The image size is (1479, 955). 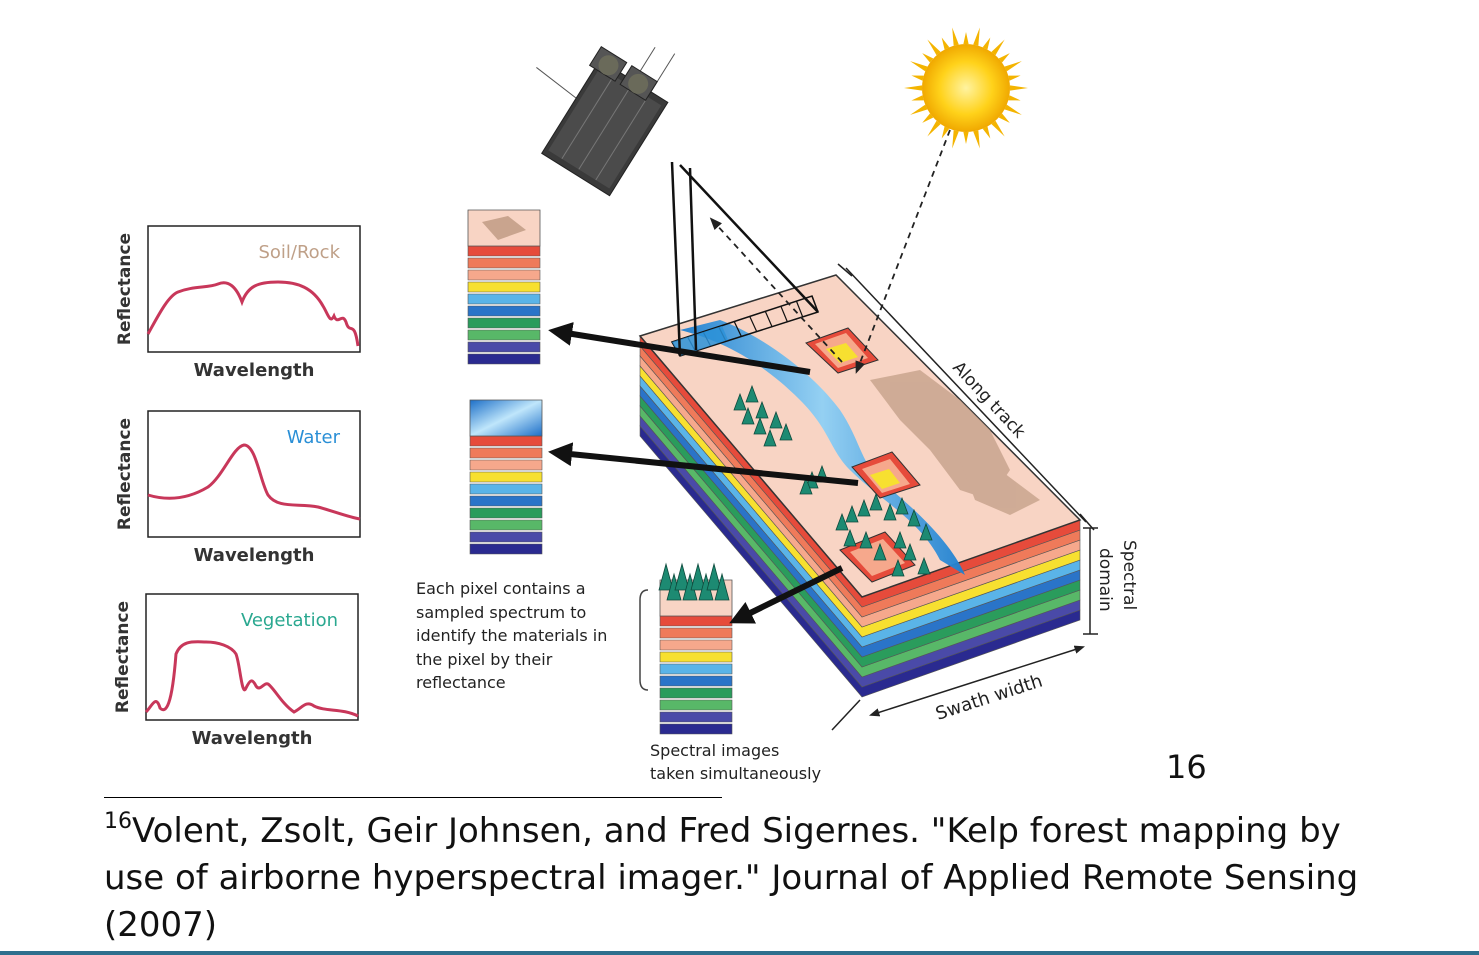 What do you see at coordinates (1090, 581) in the screenshot?
I see `spectral-domain-dimension` at bounding box center [1090, 581].